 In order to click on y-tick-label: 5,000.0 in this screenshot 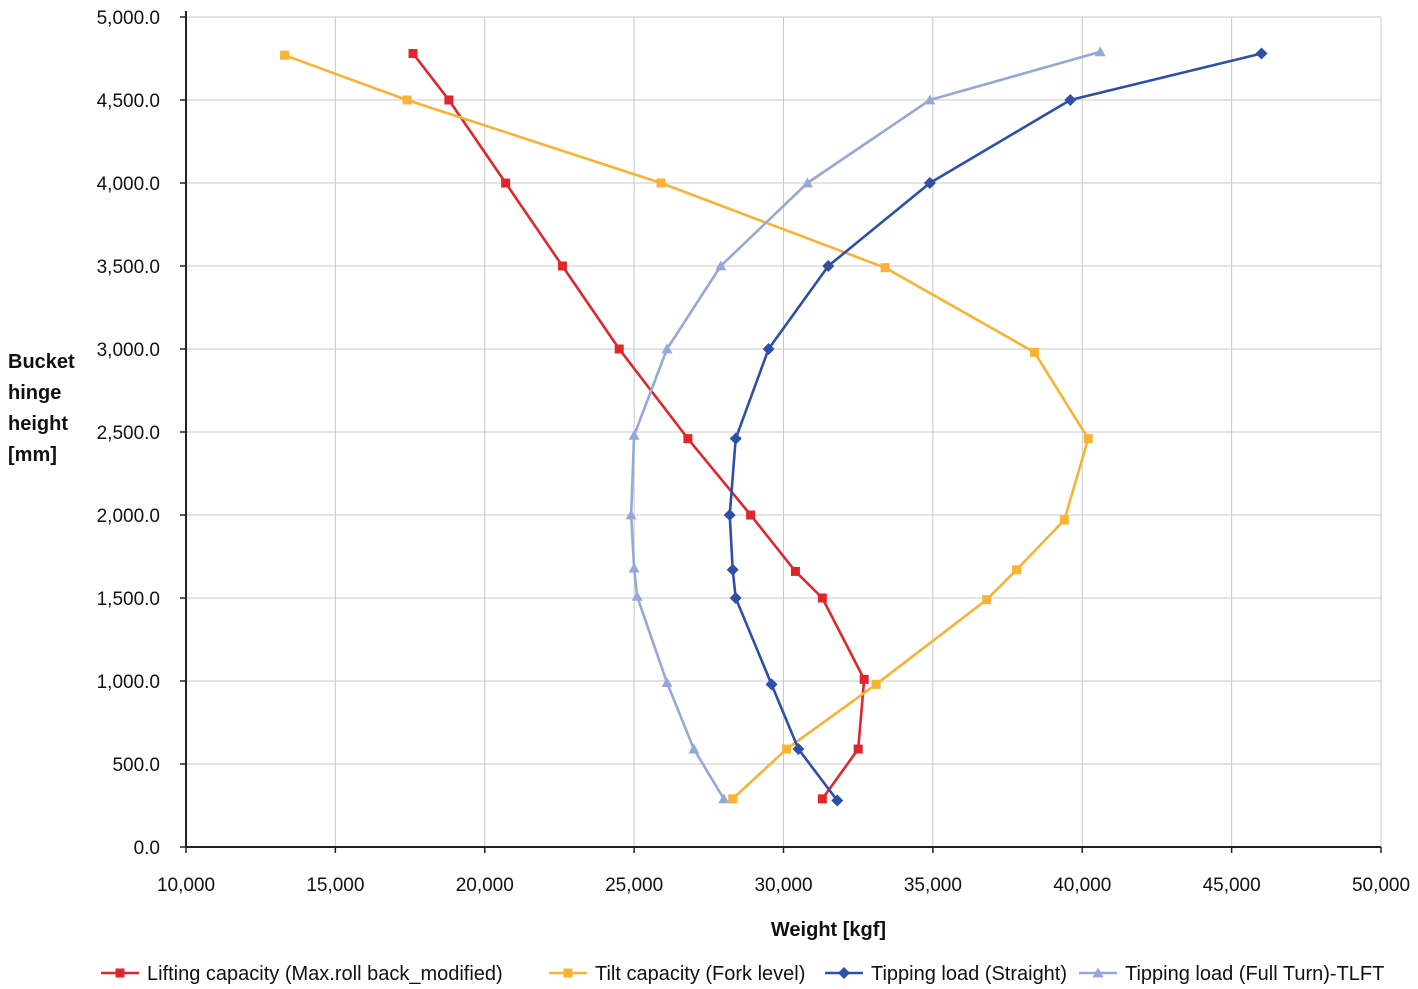, I will do `click(128, 18)`.